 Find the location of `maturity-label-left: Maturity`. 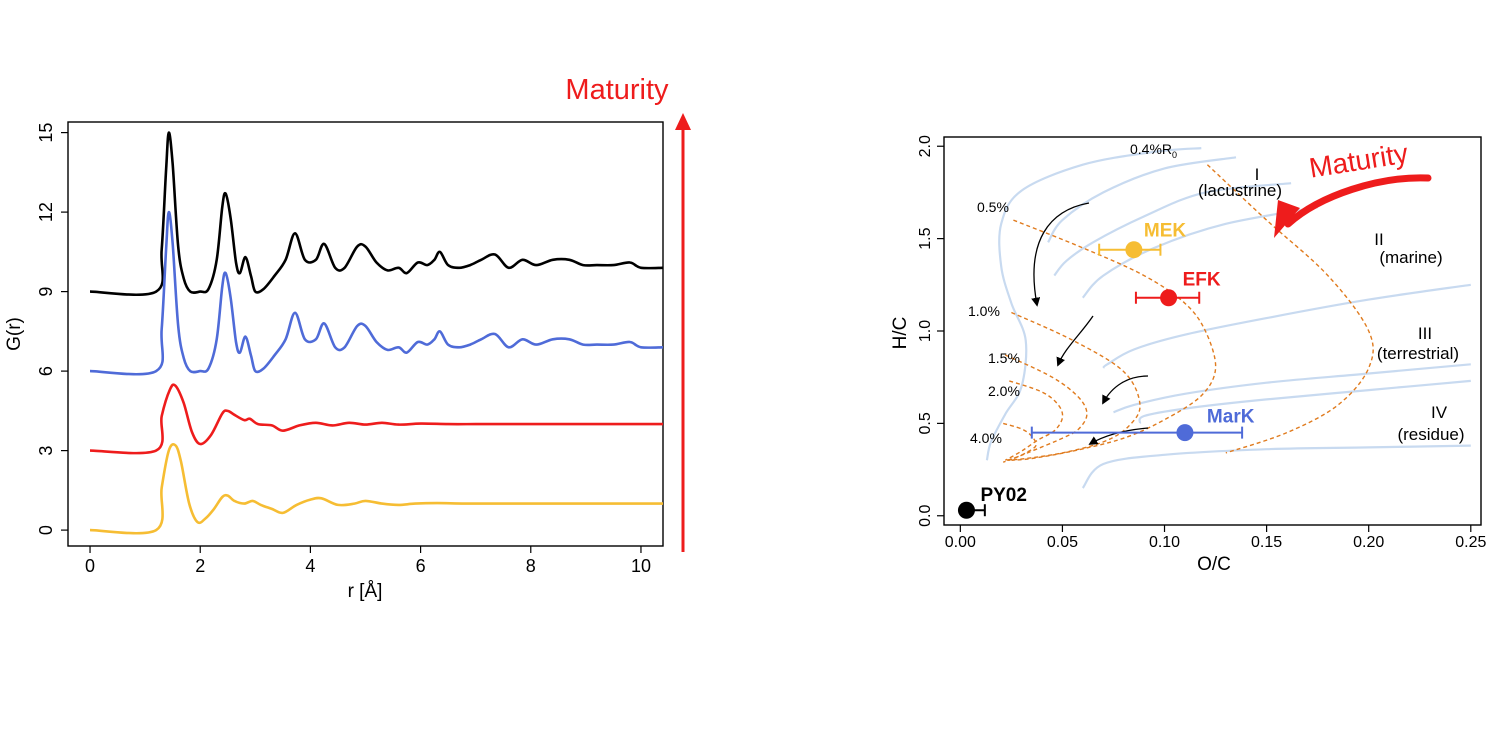

maturity-label-left: Maturity is located at coordinates (617, 90).